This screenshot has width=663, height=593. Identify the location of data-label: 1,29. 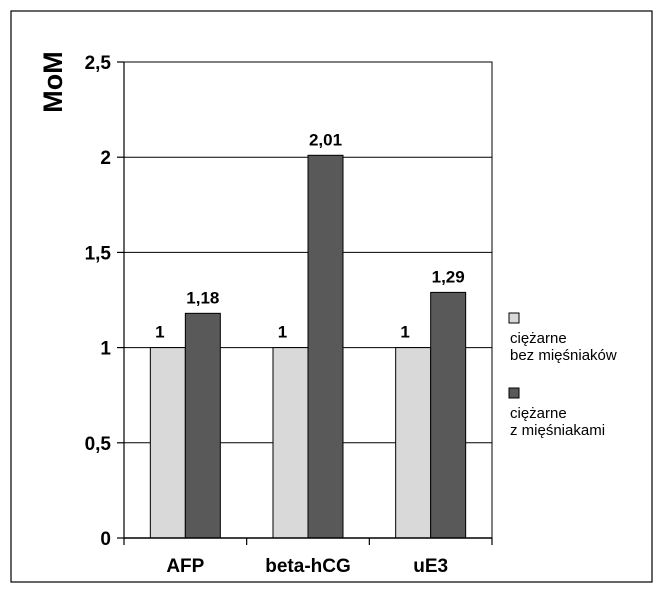
(448, 276).